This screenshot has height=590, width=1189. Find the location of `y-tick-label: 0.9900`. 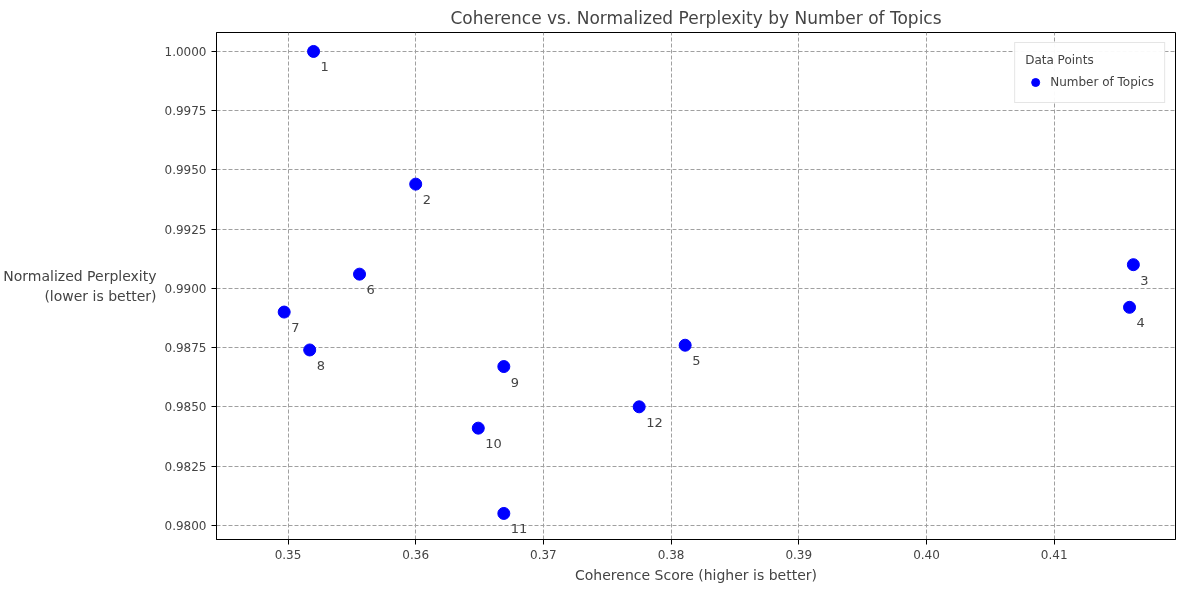

y-tick-label: 0.9900 is located at coordinates (185, 288).